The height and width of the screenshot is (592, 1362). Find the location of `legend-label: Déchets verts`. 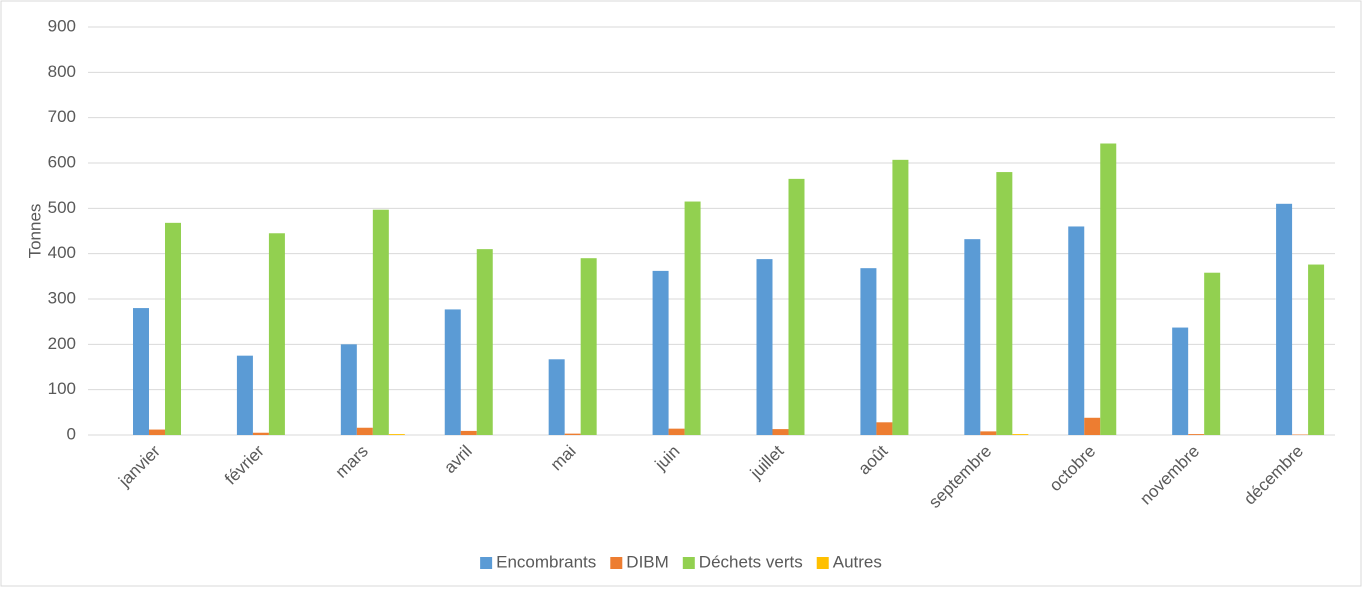

legend-label: Déchets verts is located at coordinates (751, 561).